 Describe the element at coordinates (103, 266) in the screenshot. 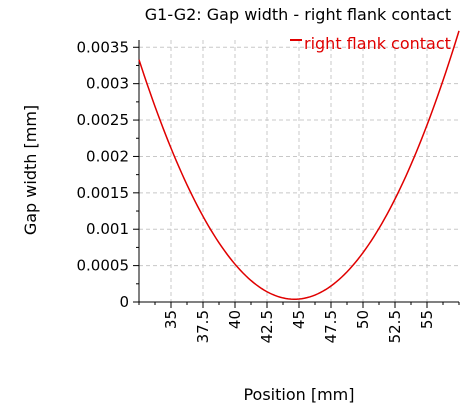

I see `y-tick-label: 0.0005` at that location.